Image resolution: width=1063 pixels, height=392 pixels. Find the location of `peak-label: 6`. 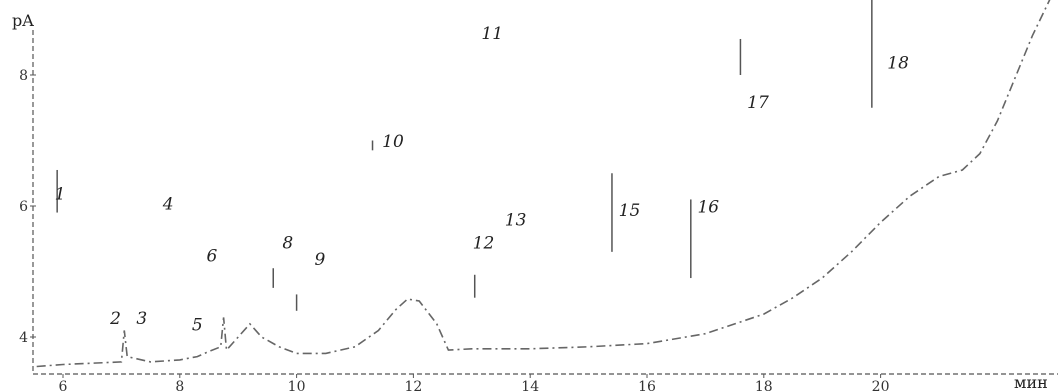

peak-label: 6 is located at coordinates (212, 257).